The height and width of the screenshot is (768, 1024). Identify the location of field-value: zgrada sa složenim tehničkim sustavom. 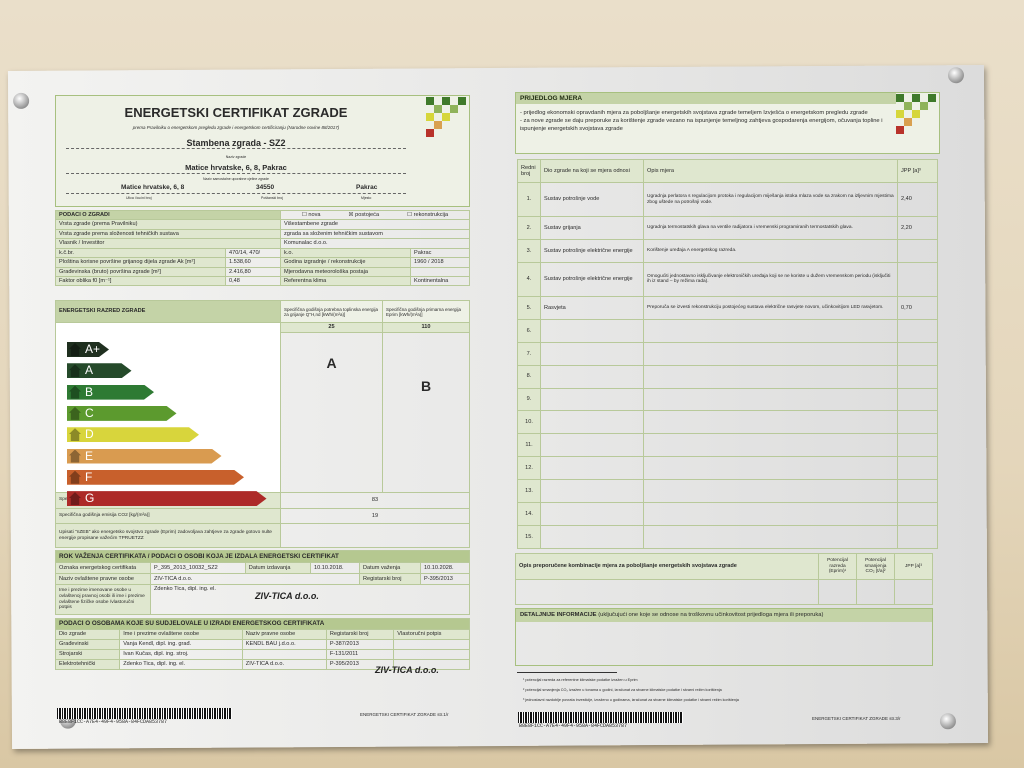
(375, 234).